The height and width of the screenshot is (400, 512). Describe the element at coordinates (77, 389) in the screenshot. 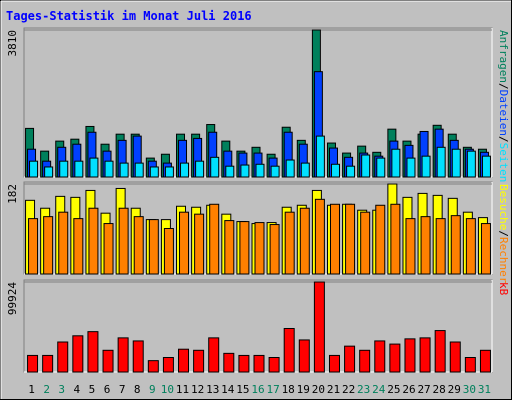

I see `x-tick-label: 4` at that location.